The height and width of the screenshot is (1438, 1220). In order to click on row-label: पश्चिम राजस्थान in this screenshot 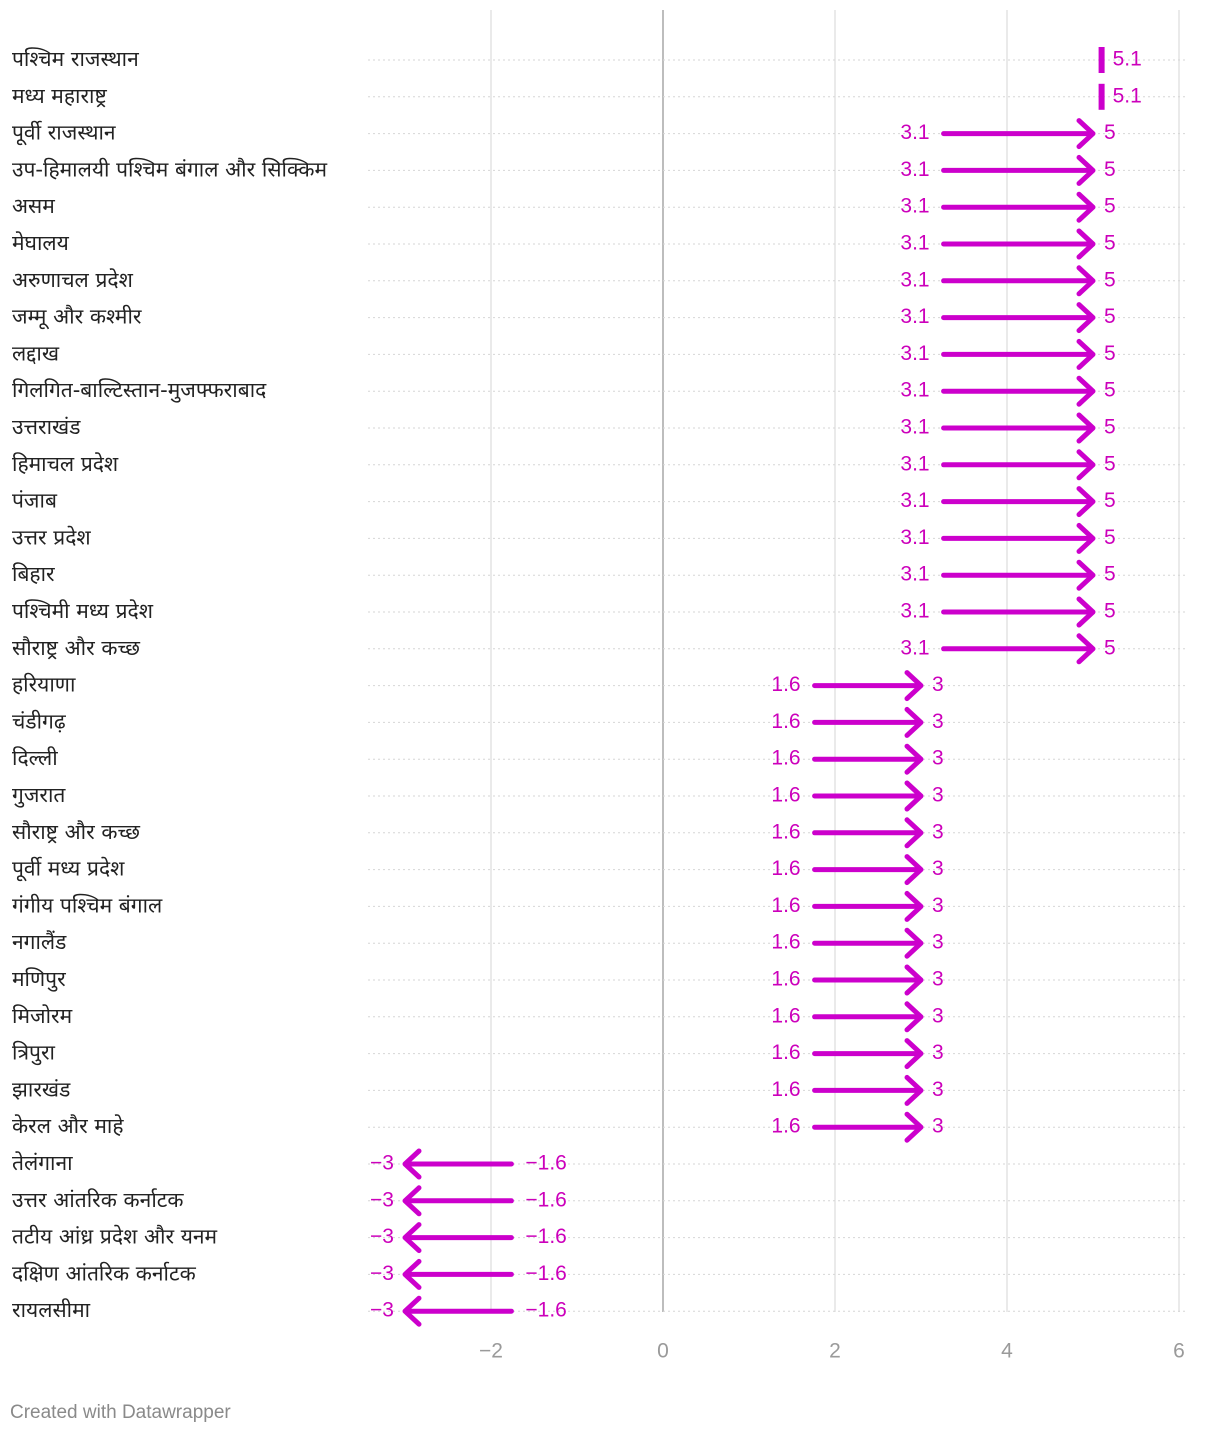, I will do `click(75, 59)`.